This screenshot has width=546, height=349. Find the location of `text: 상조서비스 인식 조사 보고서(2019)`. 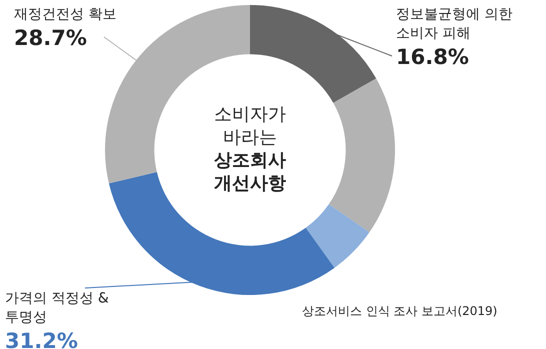

text: 상조서비스 인식 조사 보고서(2019) is located at coordinates (400, 311).